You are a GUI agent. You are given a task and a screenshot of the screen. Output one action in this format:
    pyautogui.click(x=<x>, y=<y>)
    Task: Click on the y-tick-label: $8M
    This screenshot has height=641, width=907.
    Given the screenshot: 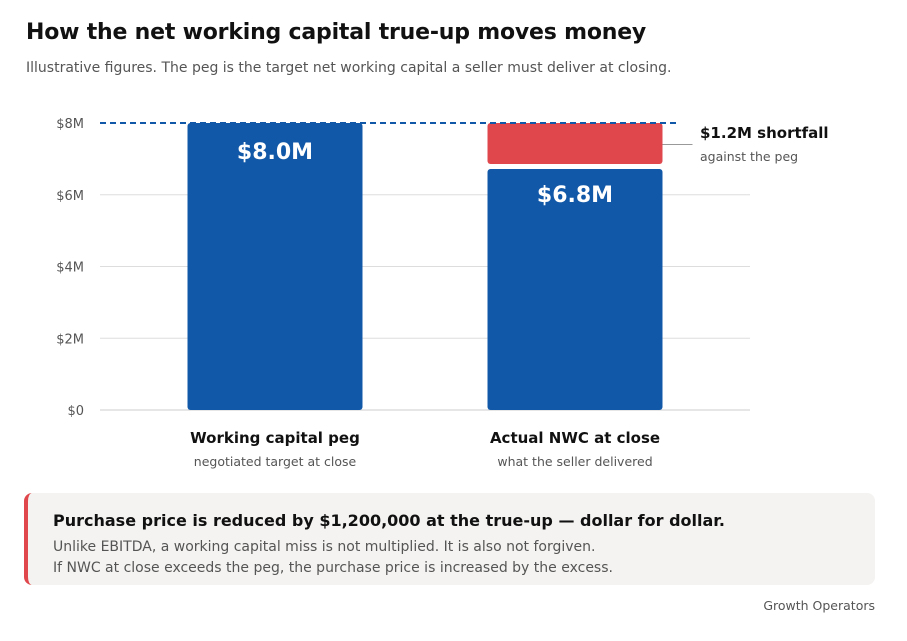 What is the action you would take?
    pyautogui.click(x=70, y=124)
    